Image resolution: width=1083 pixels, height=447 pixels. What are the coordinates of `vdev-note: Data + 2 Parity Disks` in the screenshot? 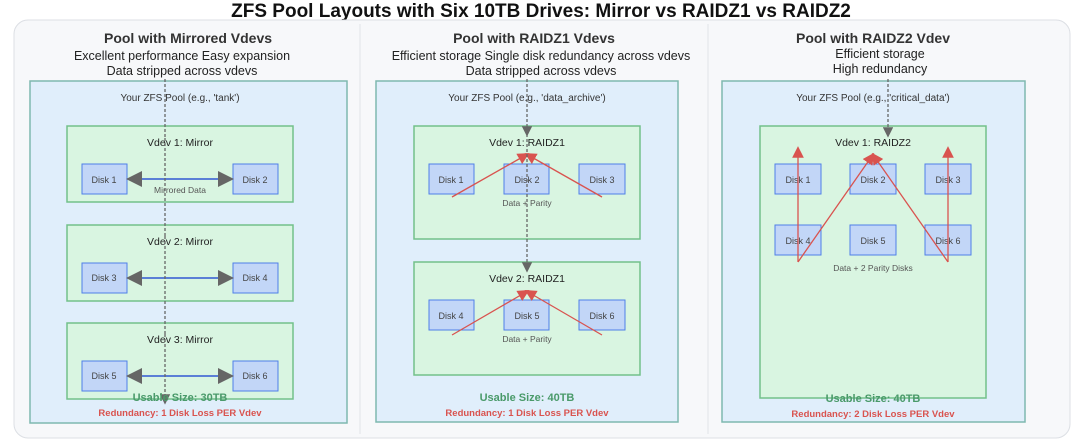 It's located at (873, 268).